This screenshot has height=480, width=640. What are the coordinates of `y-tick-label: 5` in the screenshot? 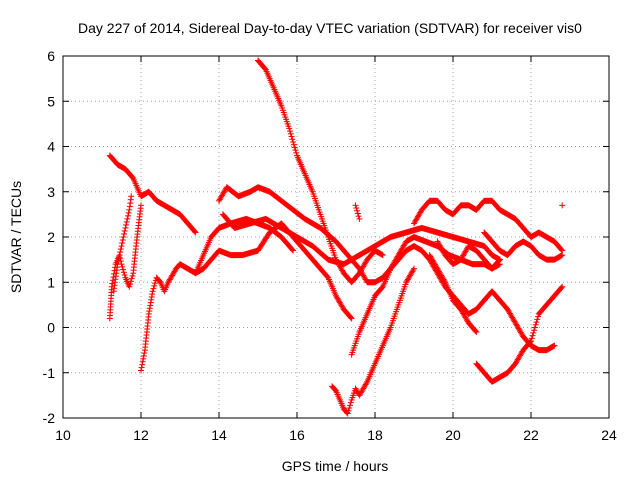 It's located at (51, 101).